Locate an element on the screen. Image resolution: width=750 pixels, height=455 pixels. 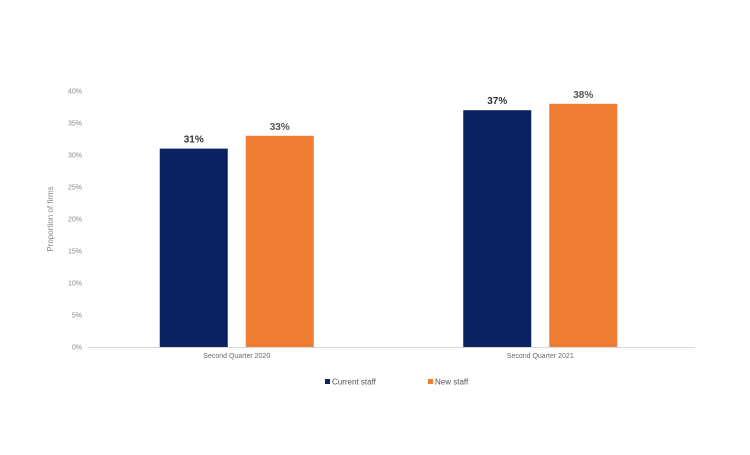
y-tick-label: 25% is located at coordinates (75, 188).